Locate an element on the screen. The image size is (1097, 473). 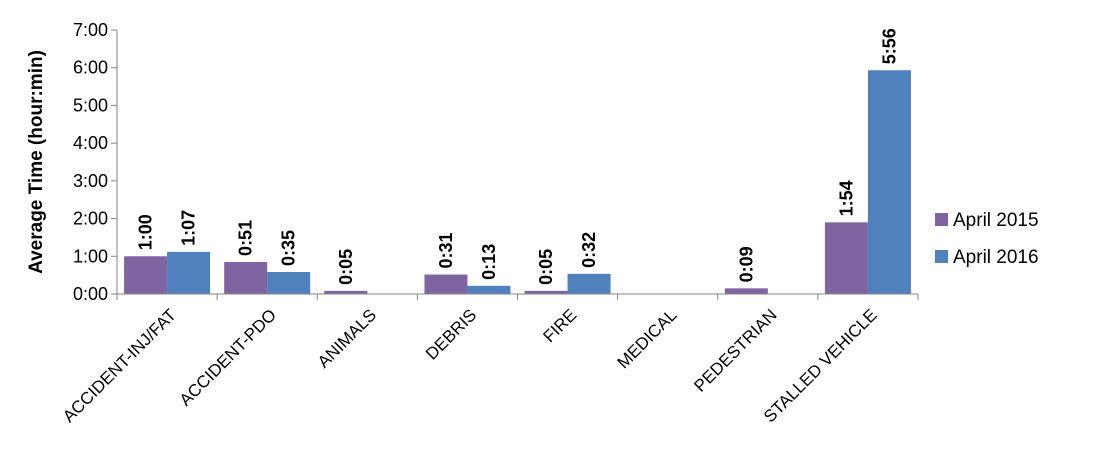
category-label: STALLED VEHICLE is located at coordinates (820, 365).